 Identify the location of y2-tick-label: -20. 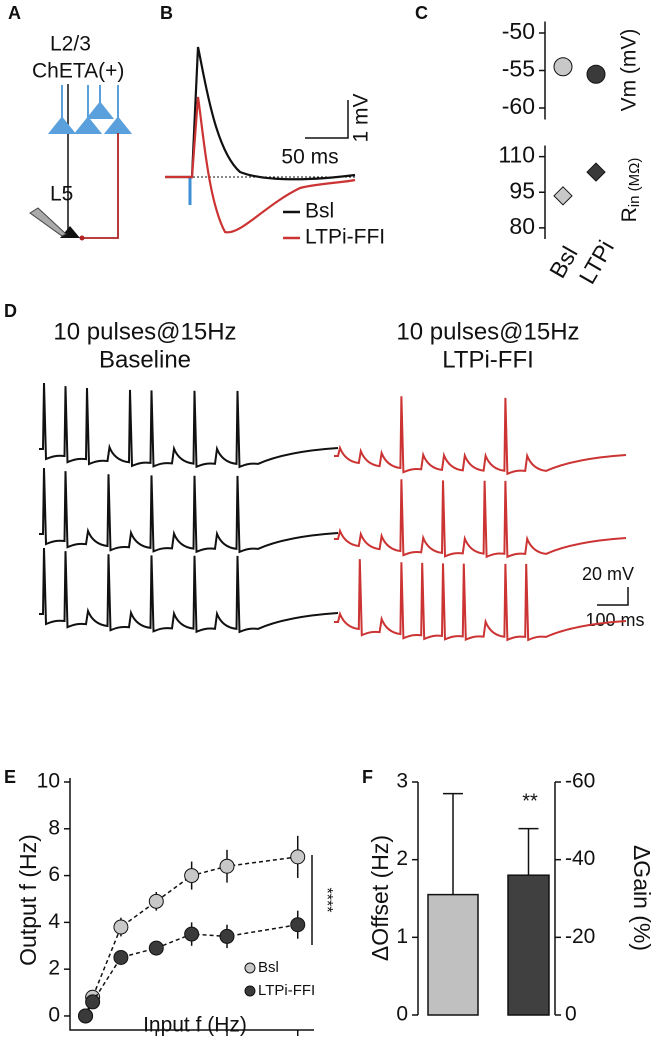
(580, 936).